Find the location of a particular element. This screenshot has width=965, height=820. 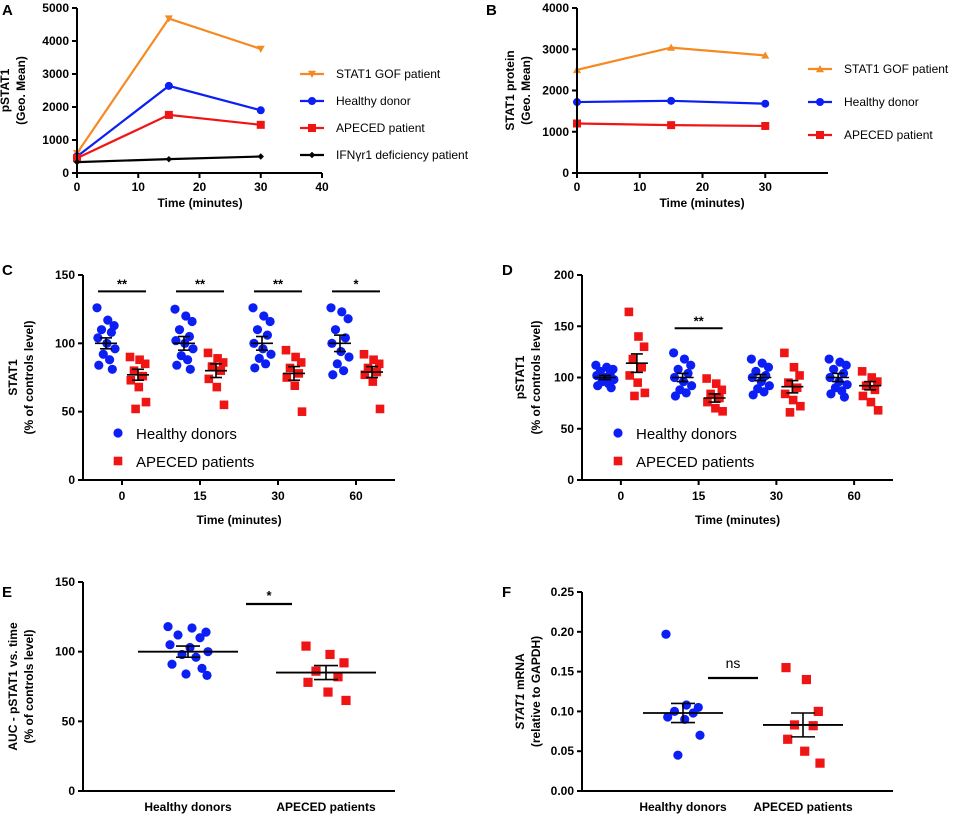

panel-label-a: A is located at coordinates (7, 10).